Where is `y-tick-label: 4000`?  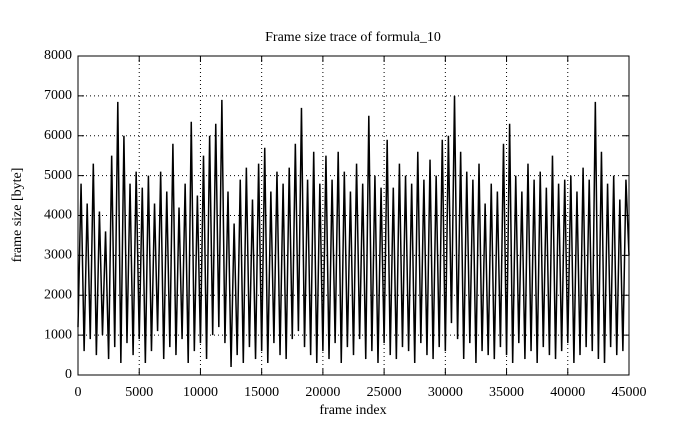 y-tick-label: 4000 is located at coordinates (58, 215).